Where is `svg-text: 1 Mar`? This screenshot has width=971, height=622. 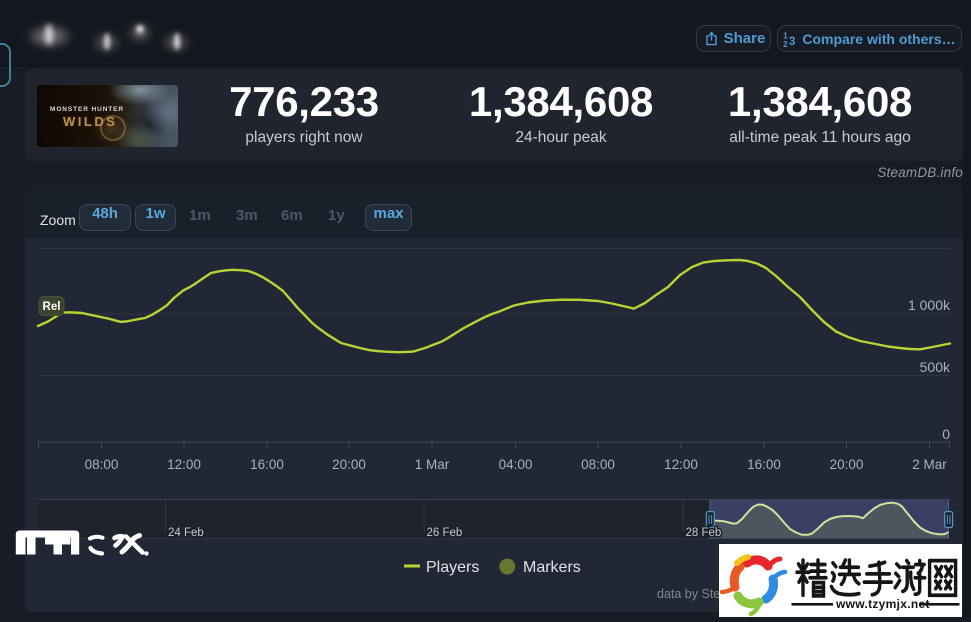 svg-text: 1 Mar is located at coordinates (432, 464).